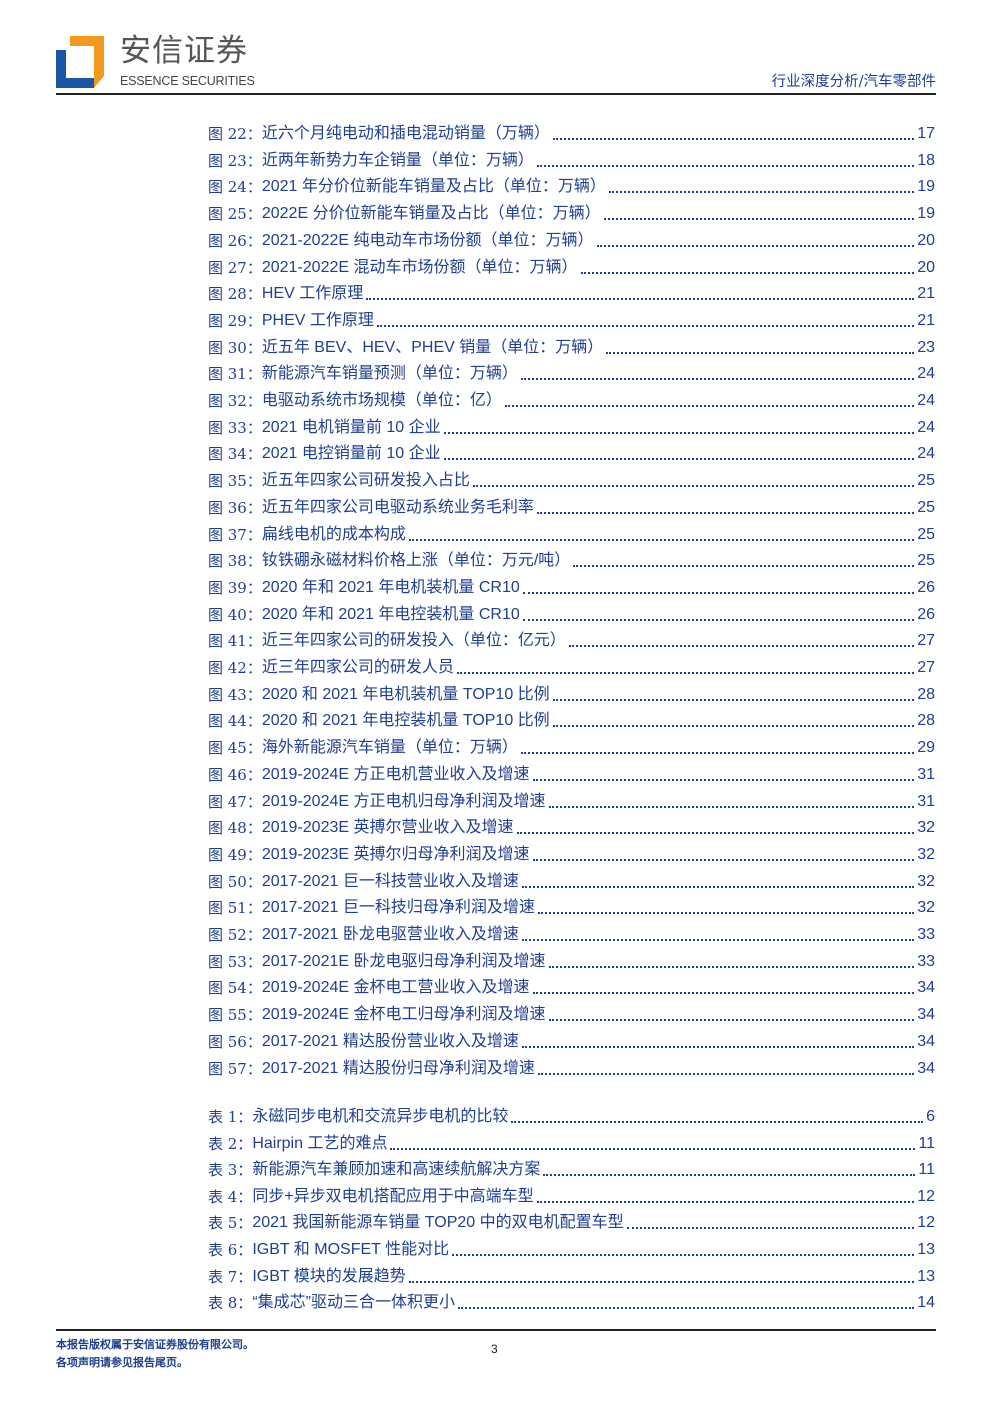 The height and width of the screenshot is (1404, 993). Describe the element at coordinates (230, 1303) in the screenshot. I see `entry-label: 表 8：` at that location.